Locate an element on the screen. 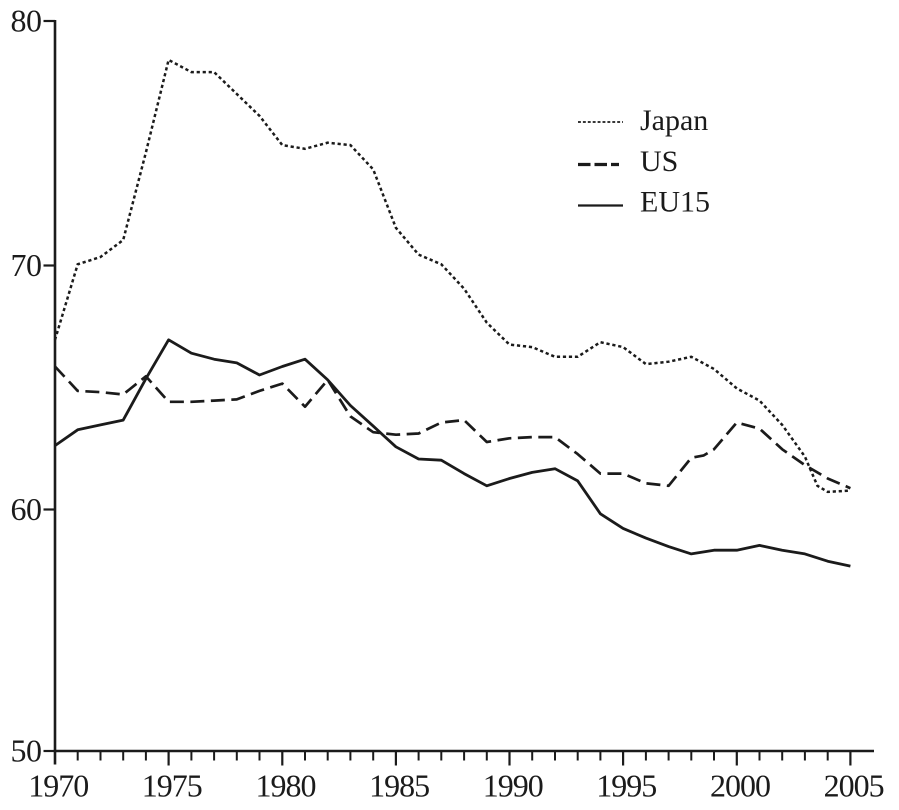 Image resolution: width=899 pixels, height=810 pixels. svg-text: 1980 is located at coordinates (286, 786).